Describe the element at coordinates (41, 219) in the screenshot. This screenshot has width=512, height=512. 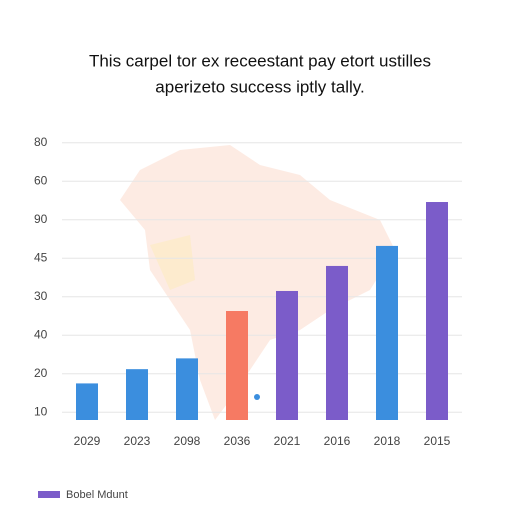
I see `y-tick-label: 90` at that location.